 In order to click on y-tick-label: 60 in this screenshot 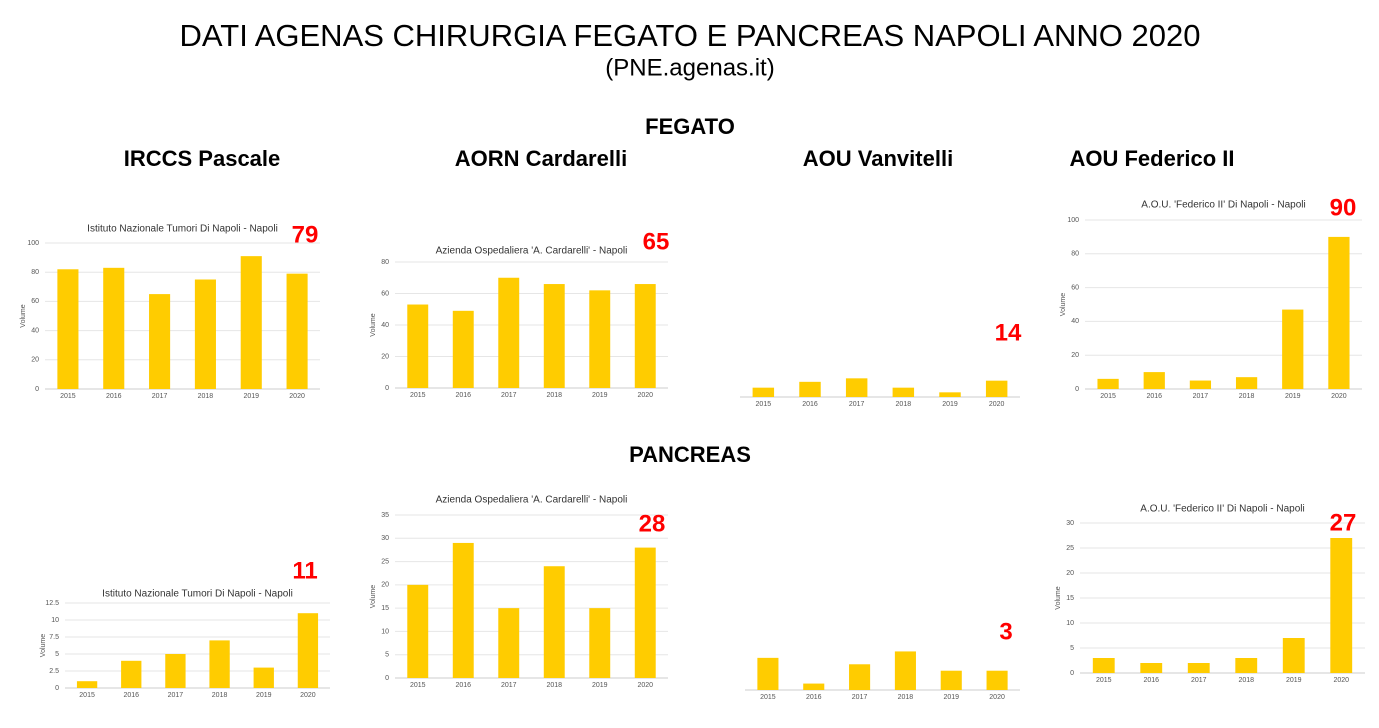, I will do `click(35, 301)`.